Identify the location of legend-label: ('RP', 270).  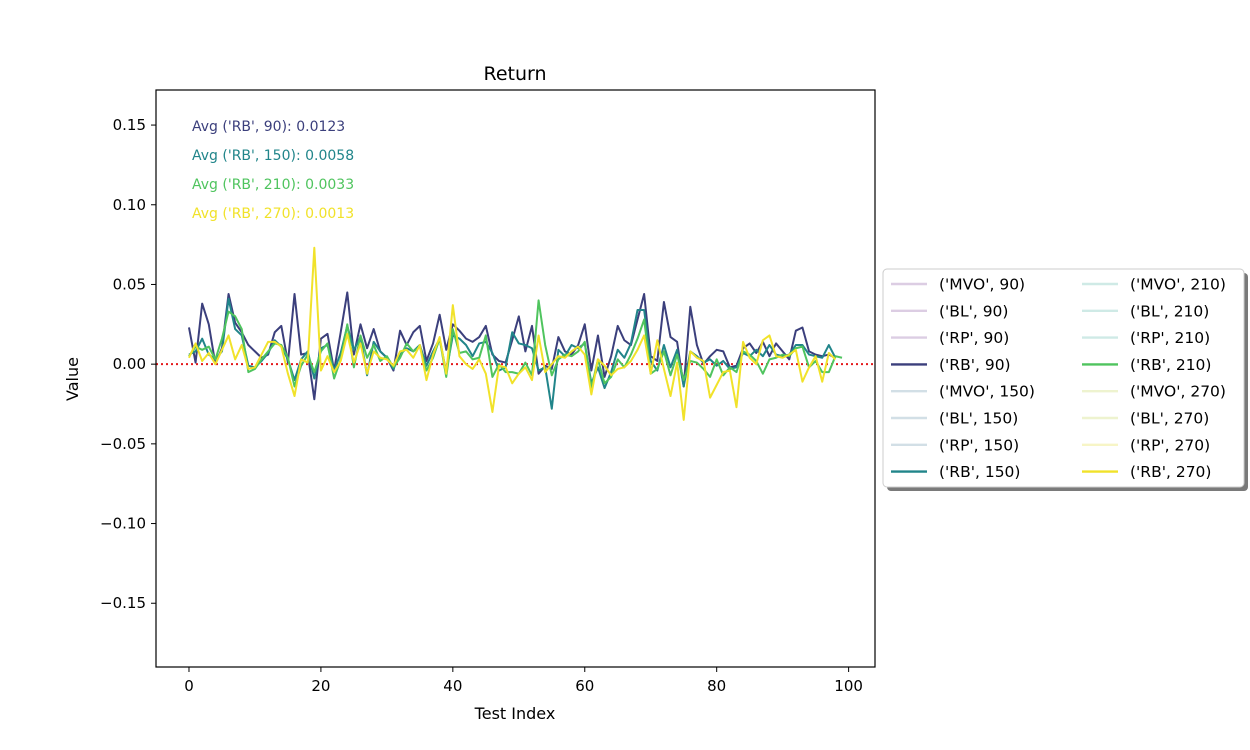
(1170, 445).